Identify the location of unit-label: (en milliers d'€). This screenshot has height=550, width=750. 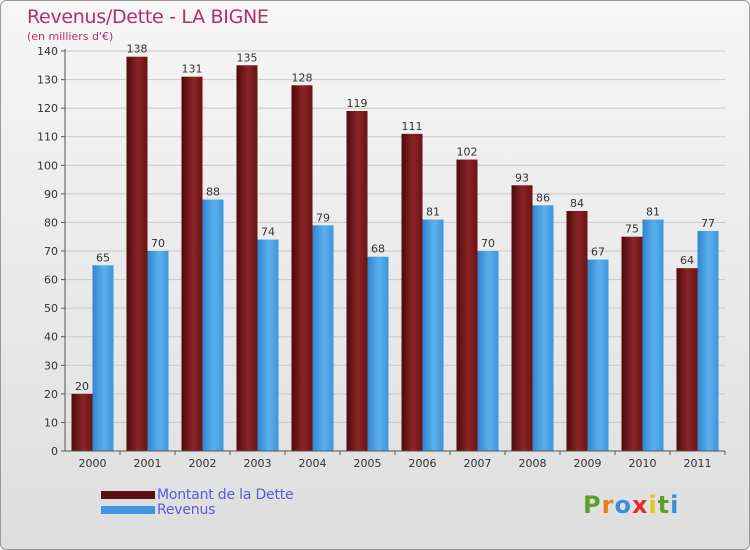
(70, 36).